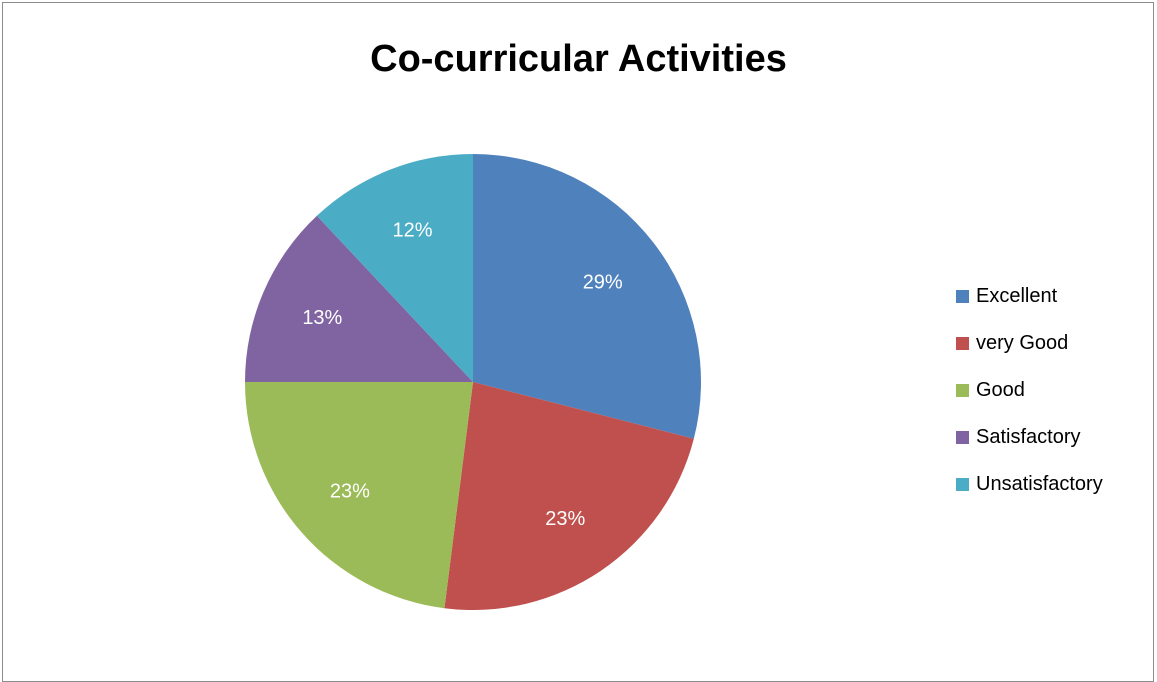 The image size is (1157, 682). I want to click on data-label-excellent: 29%, so click(603, 282).